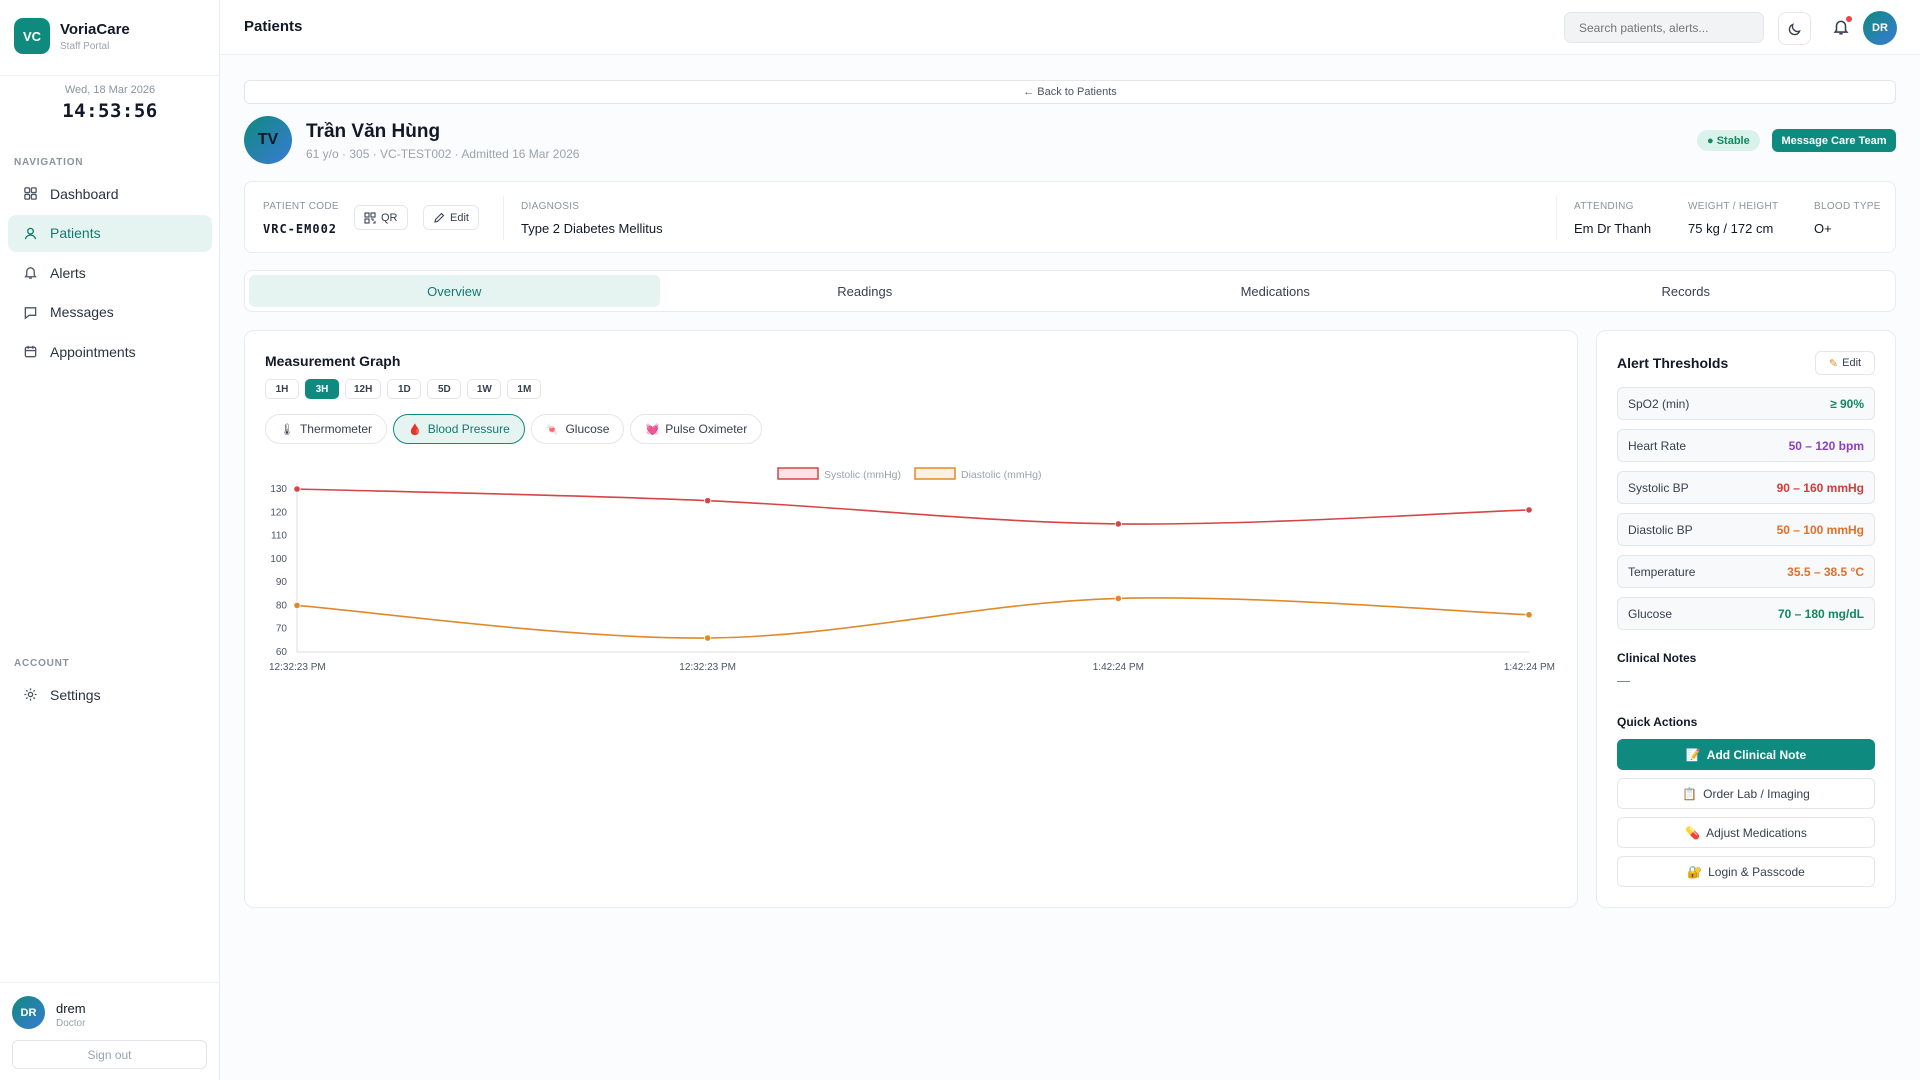  I want to click on tab-medications: Medications, so click(1275, 291).